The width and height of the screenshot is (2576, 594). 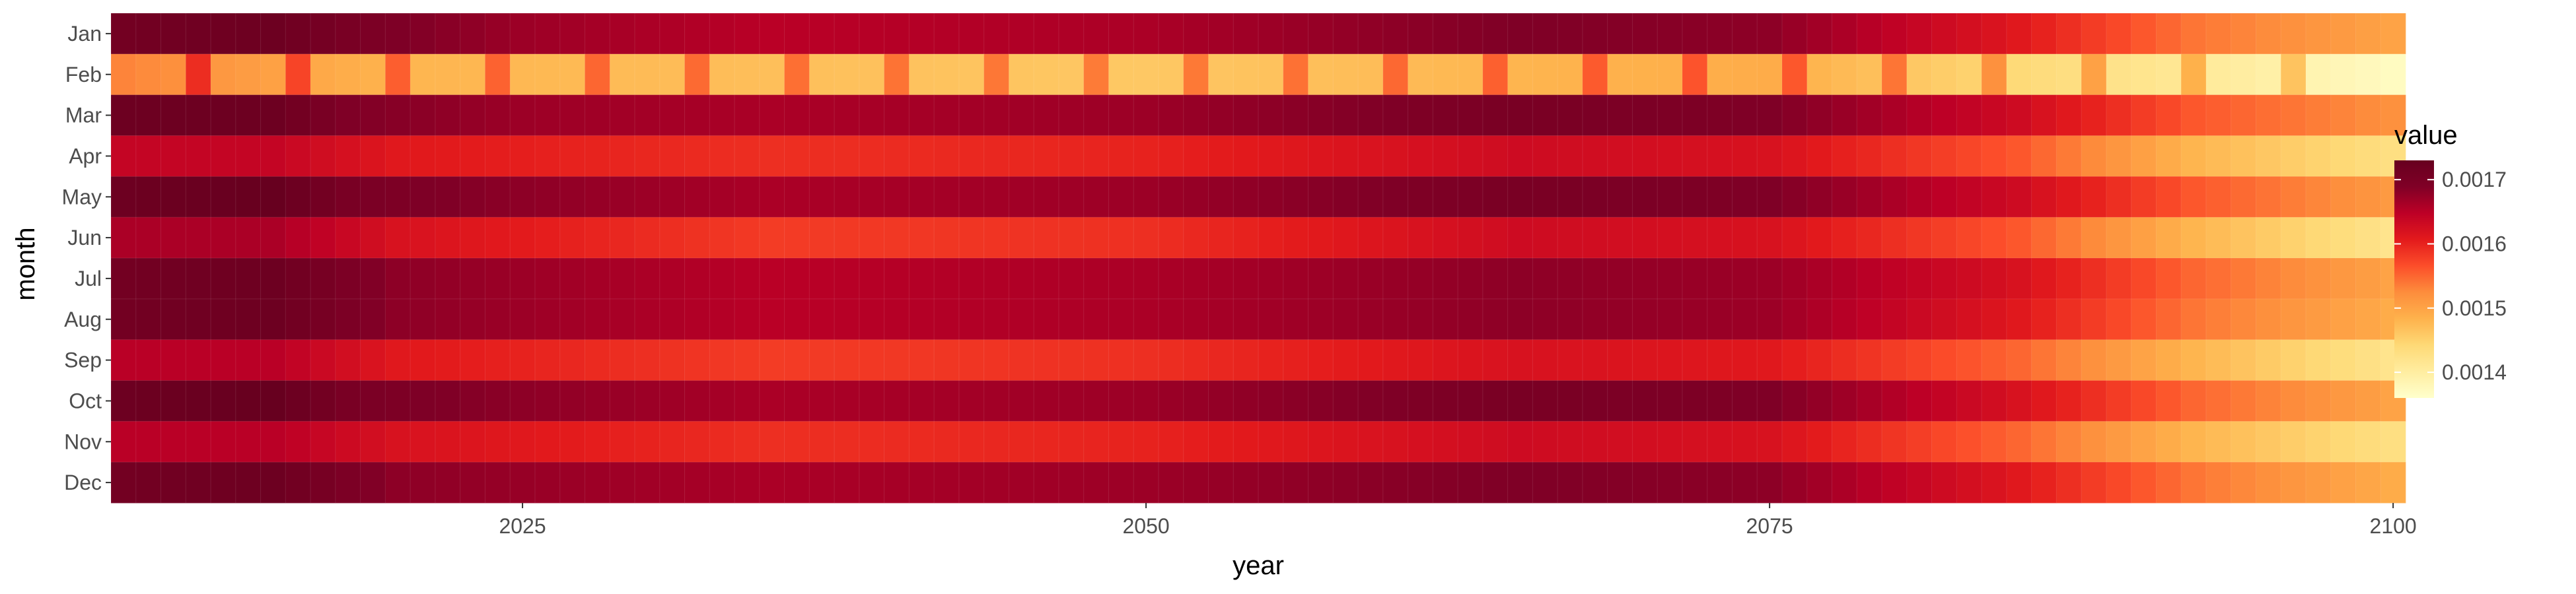 I want to click on heatmap-cell-oct-2078, so click(x=1845, y=401).